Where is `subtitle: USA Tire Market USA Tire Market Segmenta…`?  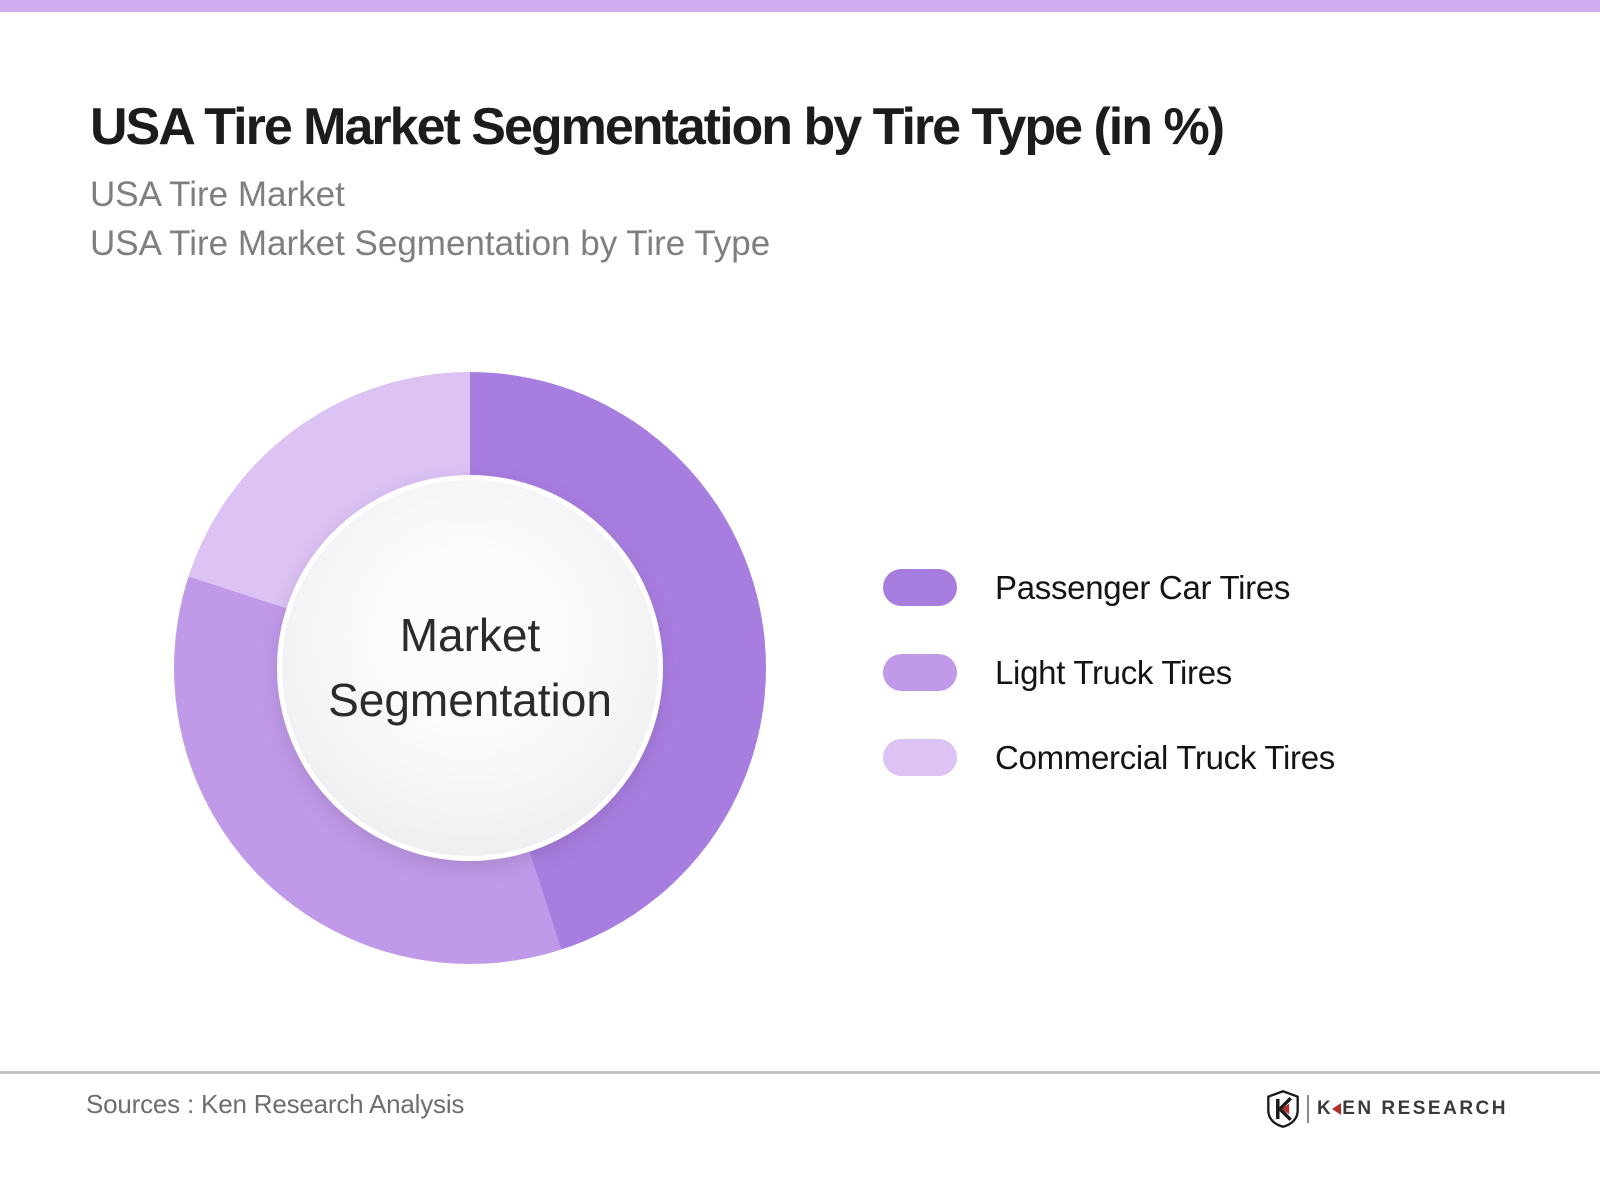
subtitle: USA Tire Market USA Tire Market Segmenta… is located at coordinates (430, 219).